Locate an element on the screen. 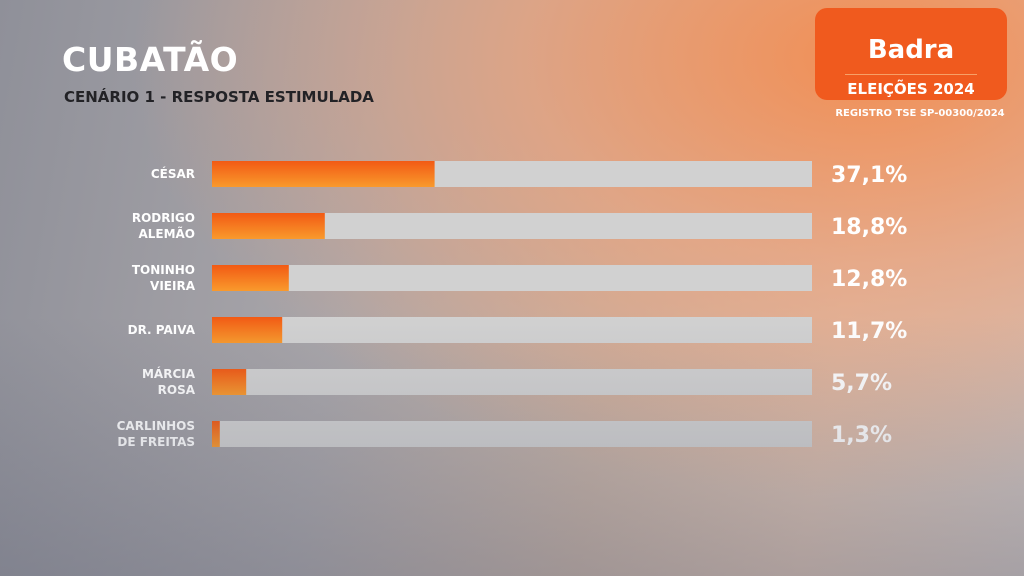 The height and width of the screenshot is (576, 1024). category-label-line: RODRIGO is located at coordinates (163, 218).